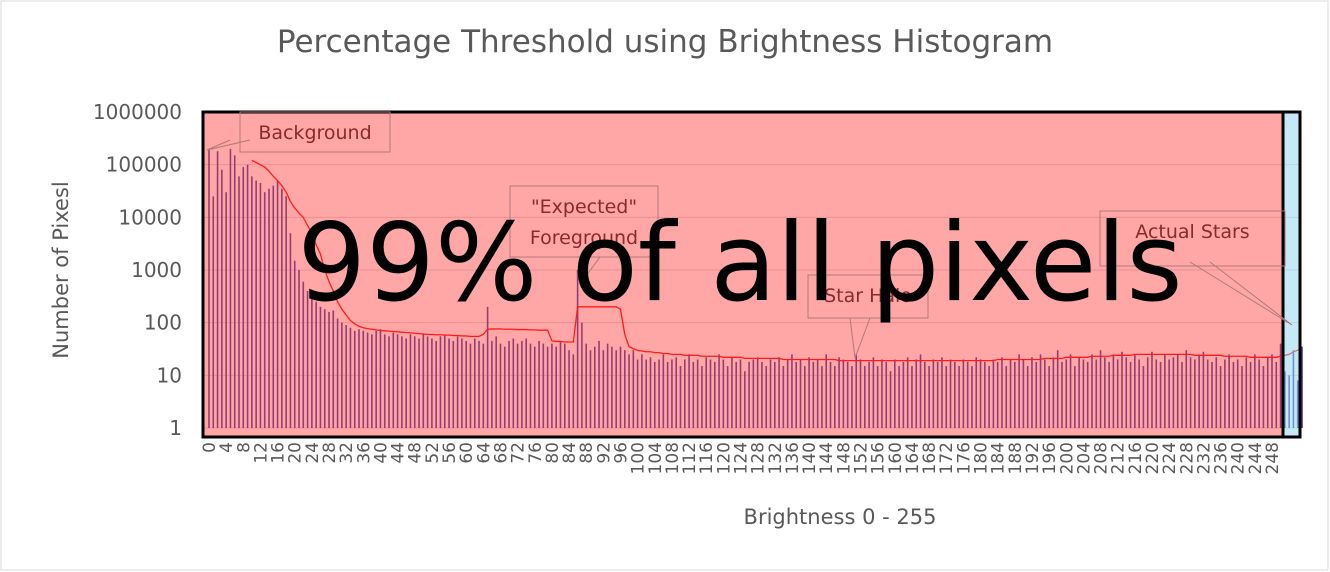 This screenshot has width=1330, height=572. I want to click on x-tick-label: 156, so click(879, 458).